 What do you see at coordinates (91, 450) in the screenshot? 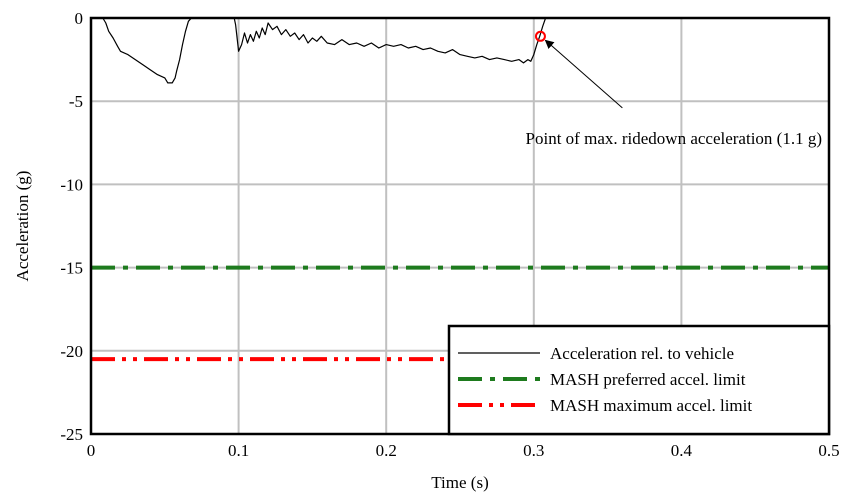
I see `x-tick-label: 0` at bounding box center [91, 450].